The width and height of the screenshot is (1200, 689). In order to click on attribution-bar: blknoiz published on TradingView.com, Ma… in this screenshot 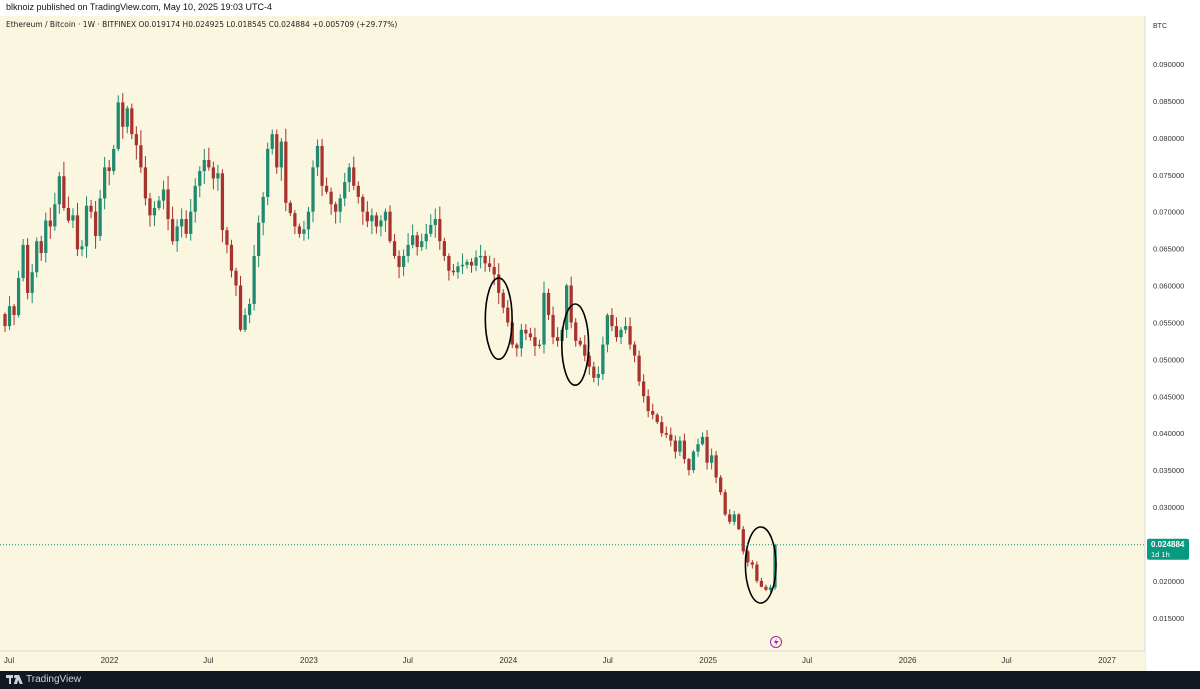, I will do `click(600, 8)`.